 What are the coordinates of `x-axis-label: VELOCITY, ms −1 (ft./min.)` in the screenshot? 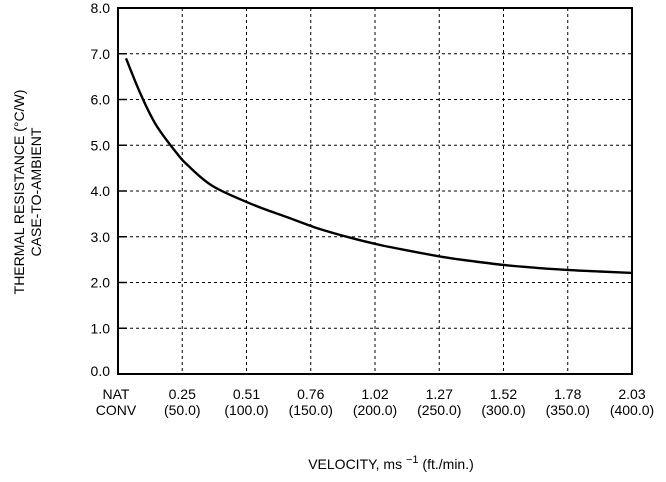 It's located at (391, 463).